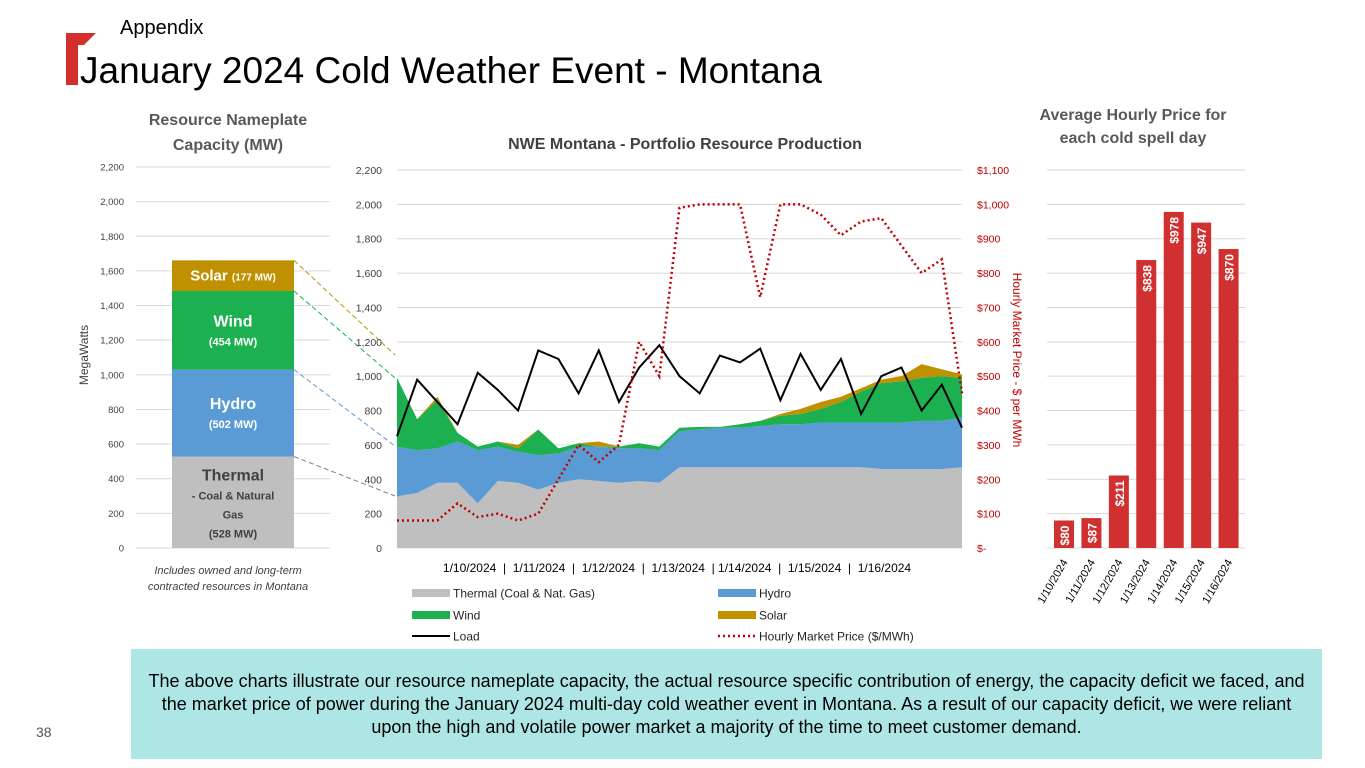  I want to click on production-area-wind, so click(679, 416).